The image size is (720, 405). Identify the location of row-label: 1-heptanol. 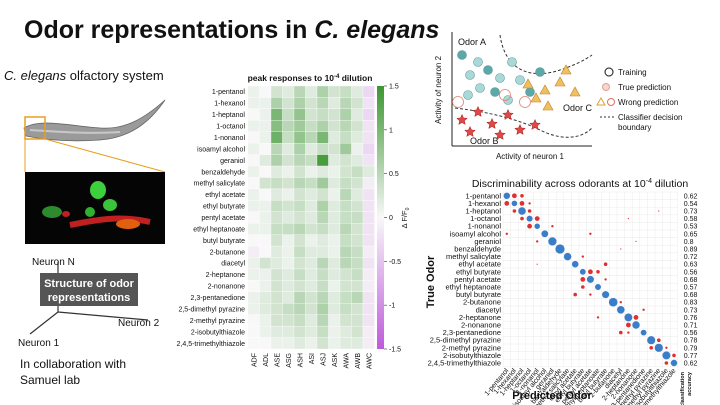
(484, 211).